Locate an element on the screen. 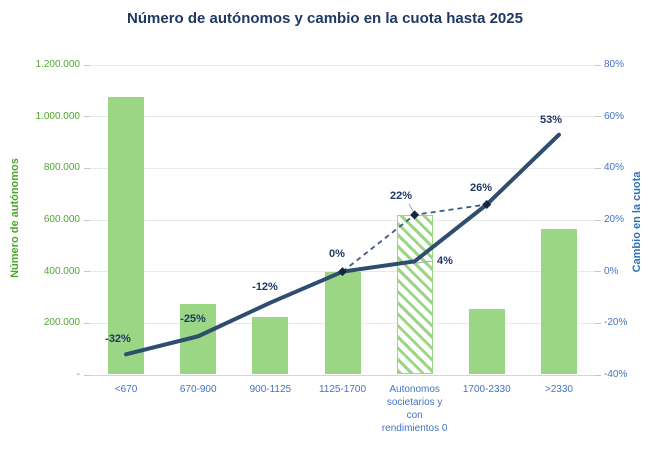 This screenshot has height=460, width=650. data-label: 22% is located at coordinates (401, 196).